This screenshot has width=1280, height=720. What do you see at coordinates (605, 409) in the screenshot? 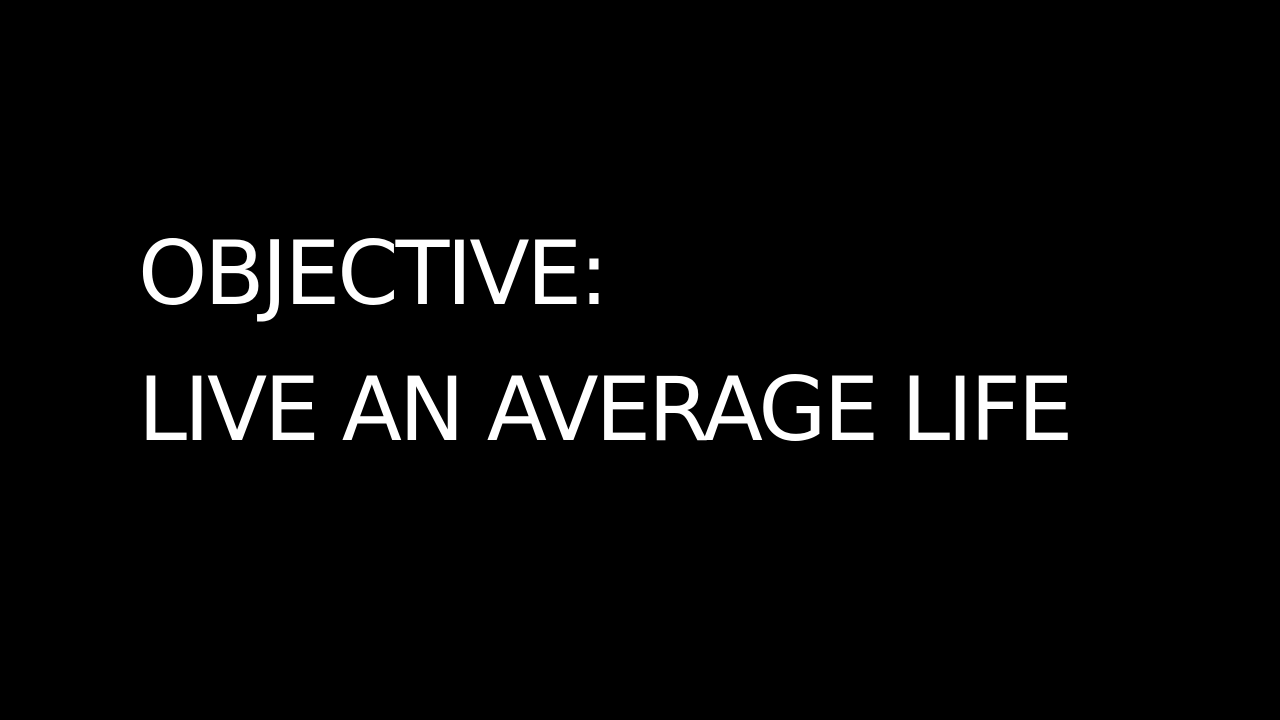
I see `objective-statement: LIVE AN AVERAGE LIFE` at bounding box center [605, 409].